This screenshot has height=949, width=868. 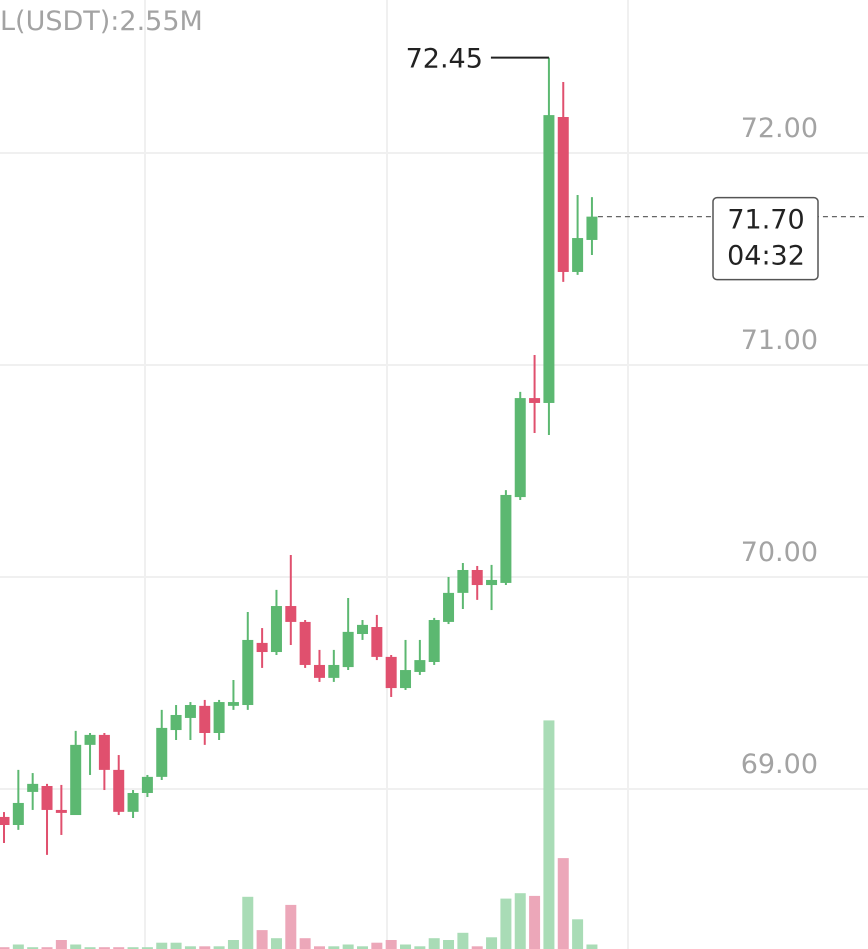 What do you see at coordinates (765, 220) in the screenshot?
I see `current-price-label: 71.70` at bounding box center [765, 220].